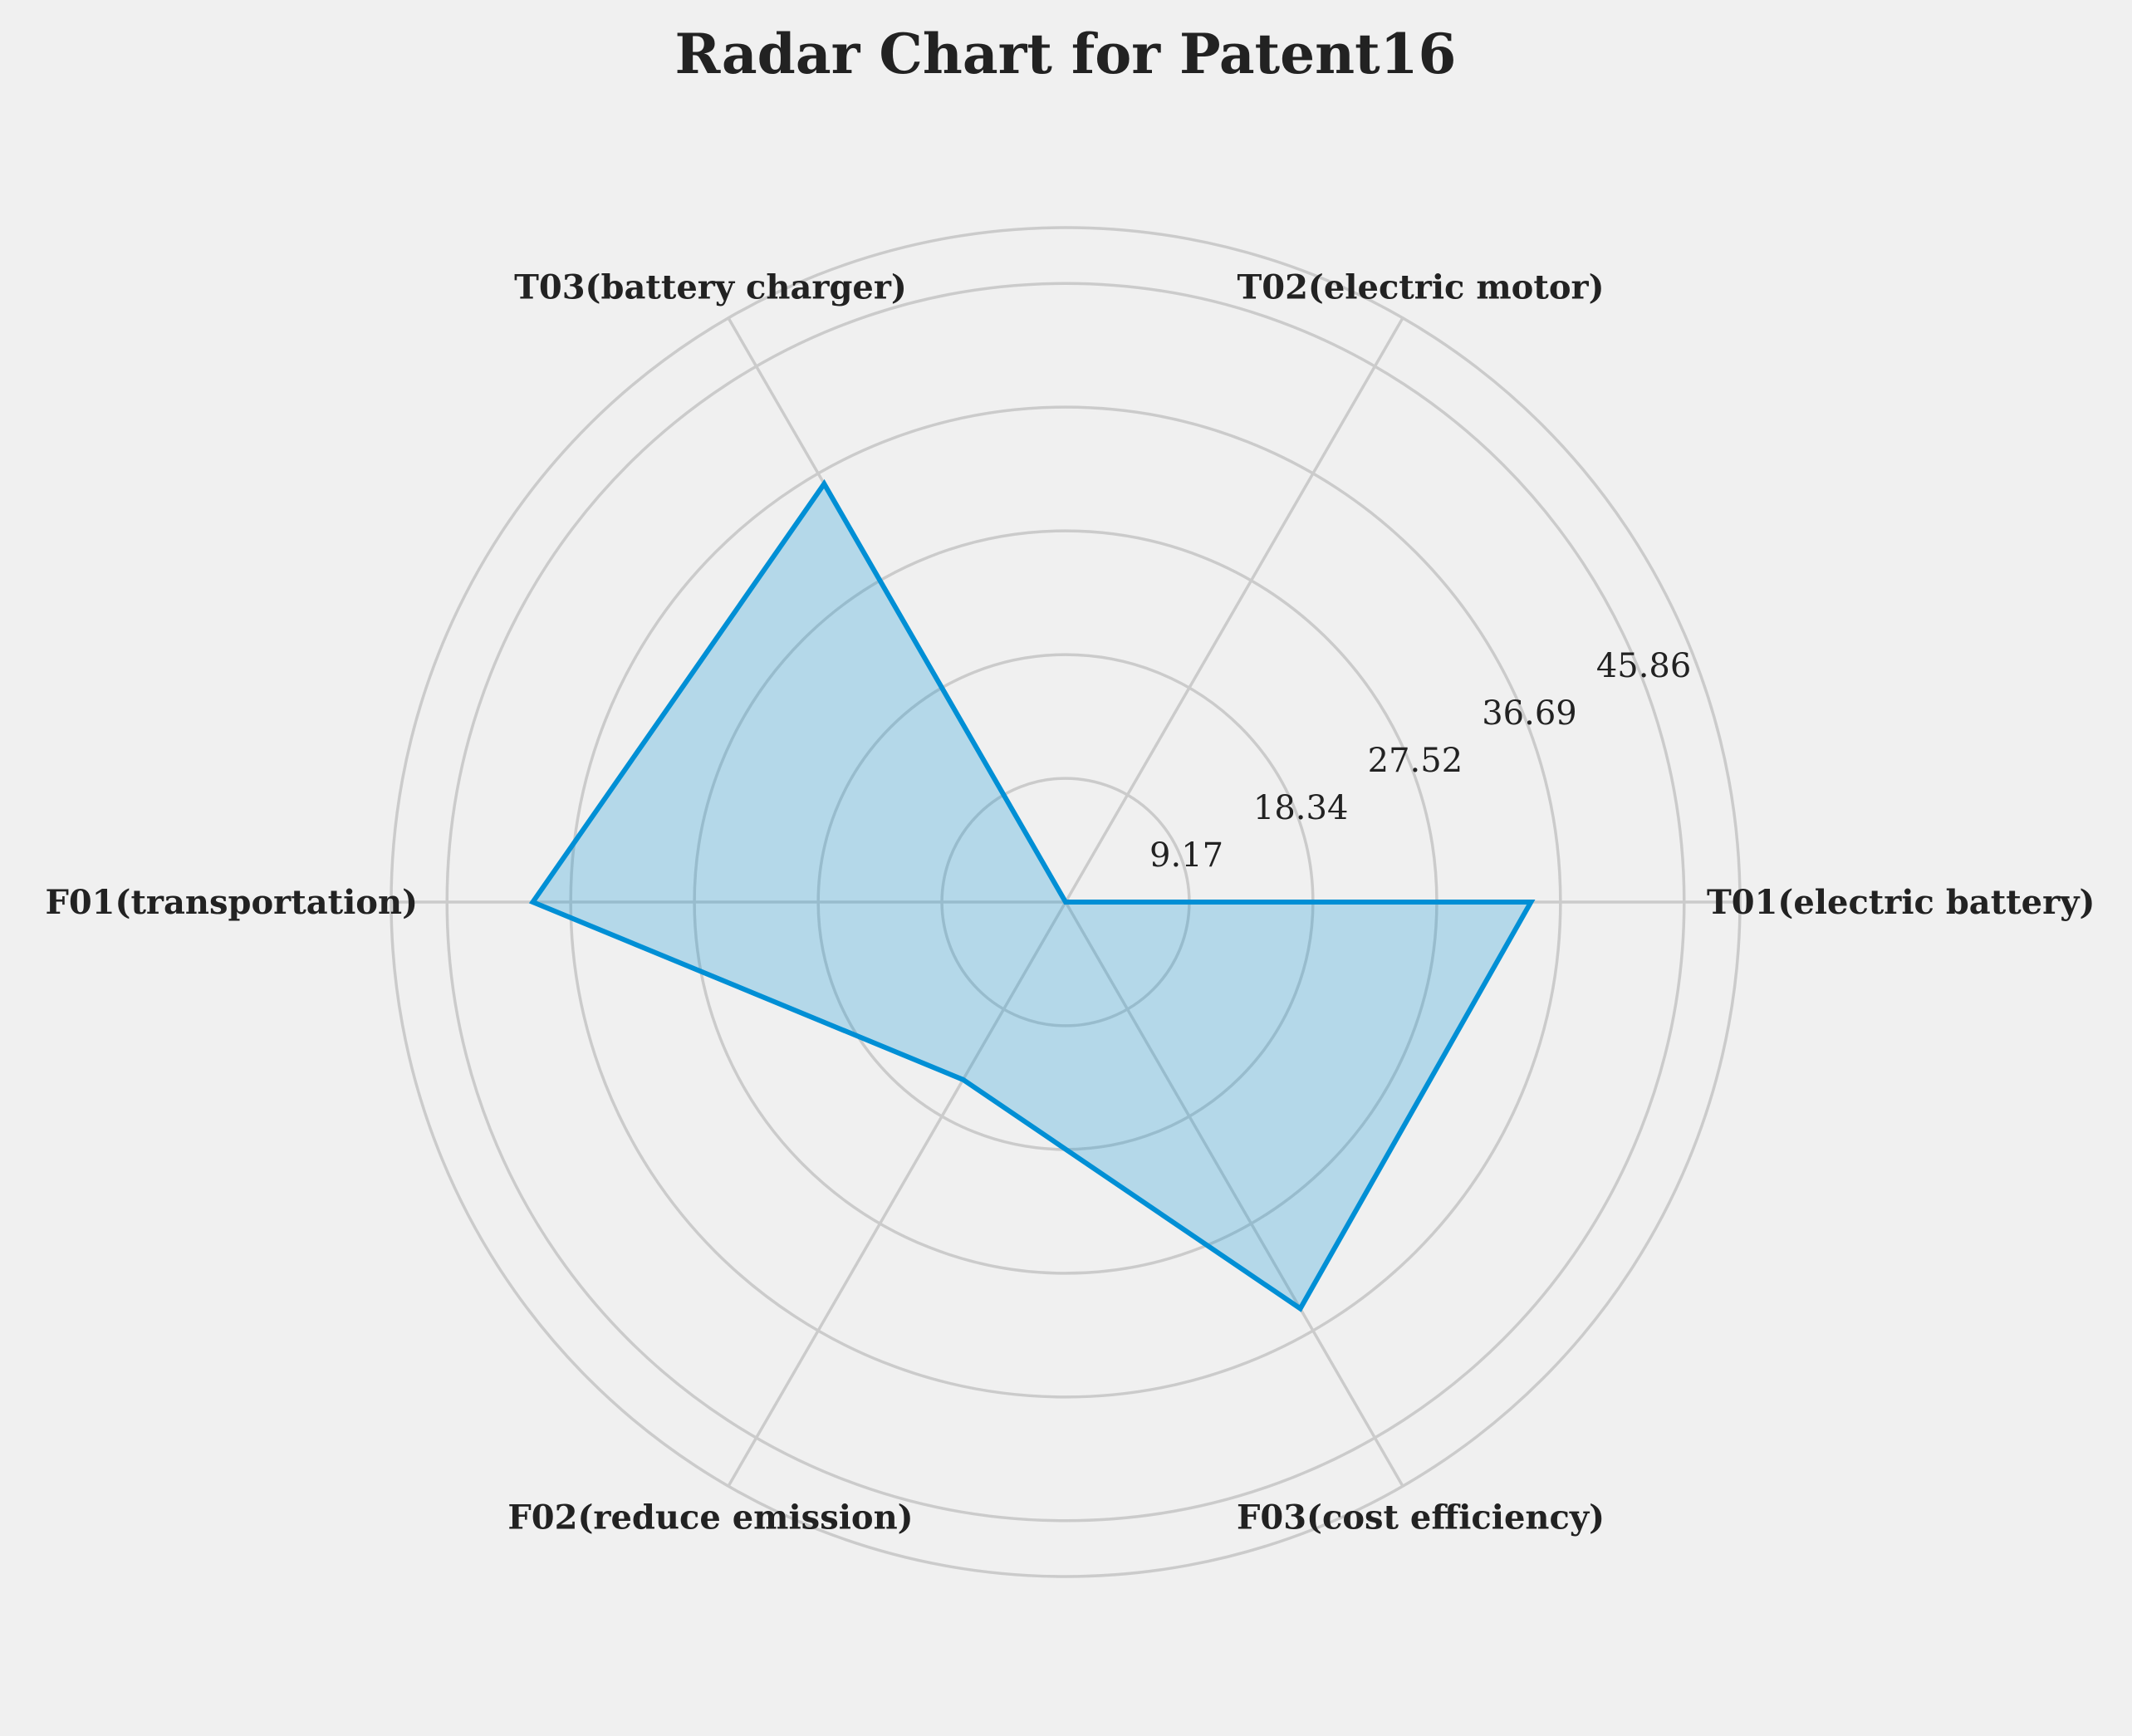  Describe the element at coordinates (231, 903) in the screenshot. I see `axis-label: F01(transportation)` at that location.